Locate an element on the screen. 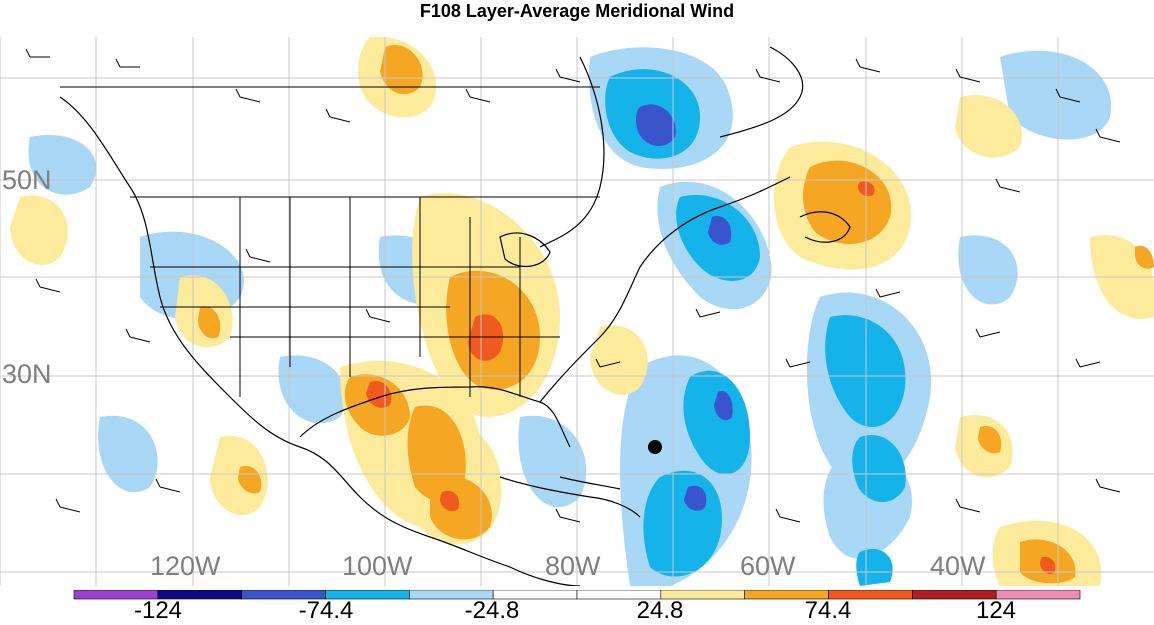 The width and height of the screenshot is (1154, 625). colorbar-label-pos-124: 124 is located at coordinates (996, 610).